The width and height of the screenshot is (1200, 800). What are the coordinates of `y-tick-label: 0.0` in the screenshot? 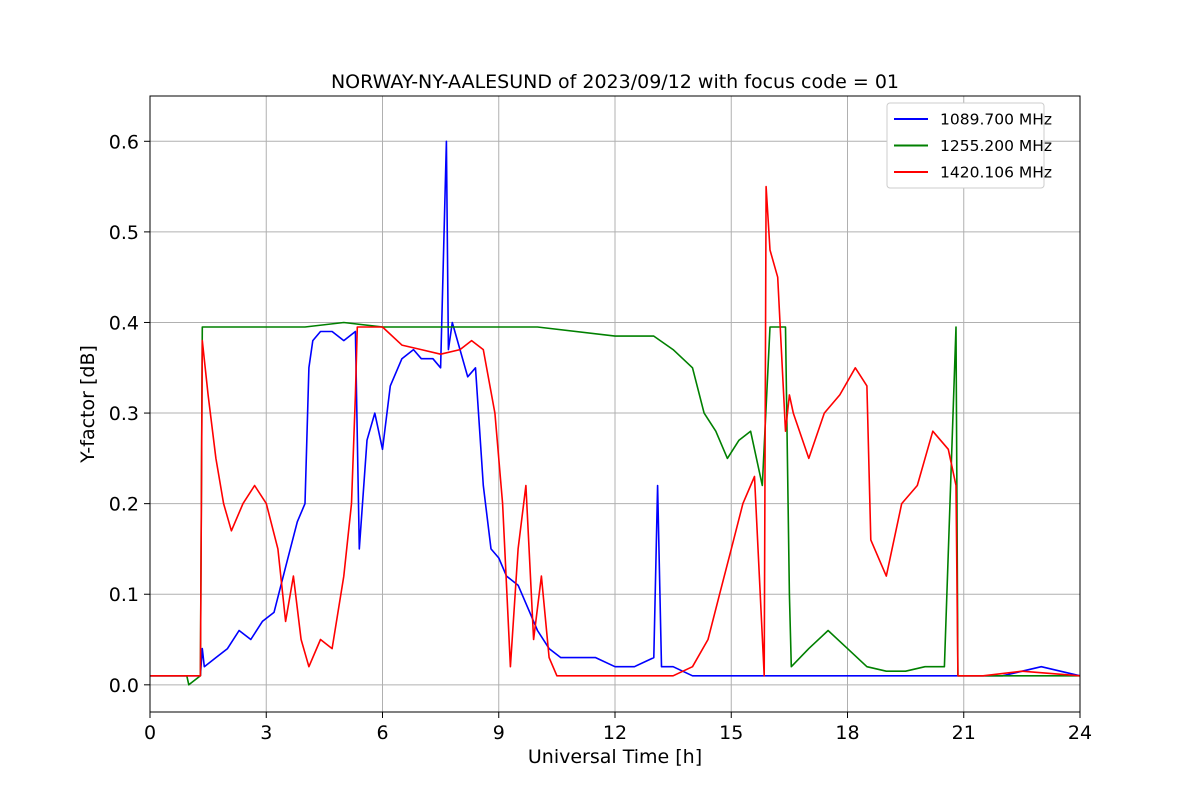 It's located at (124, 686).